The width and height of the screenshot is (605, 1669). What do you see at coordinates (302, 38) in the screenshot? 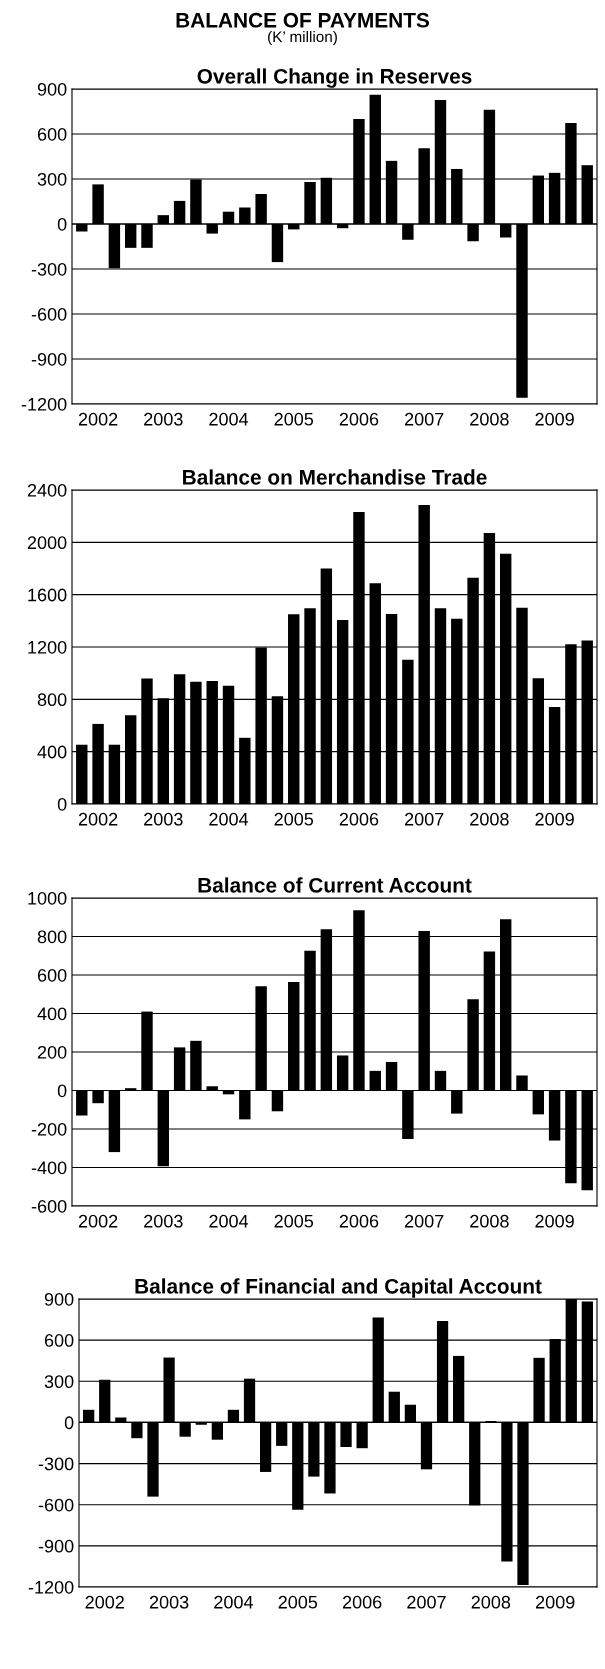
I see `text: (K’ million)` at bounding box center [302, 38].